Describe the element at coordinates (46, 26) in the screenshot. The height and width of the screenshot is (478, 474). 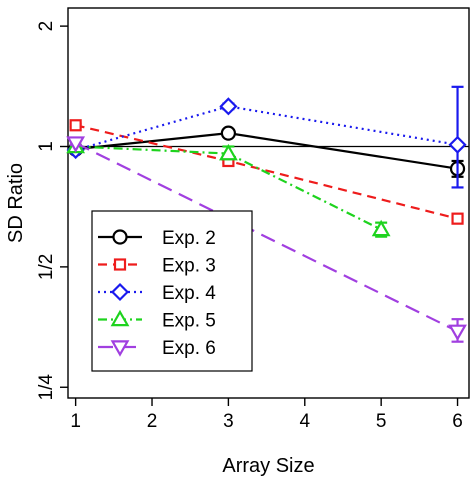
I see `y-tick-label: 2` at that location.